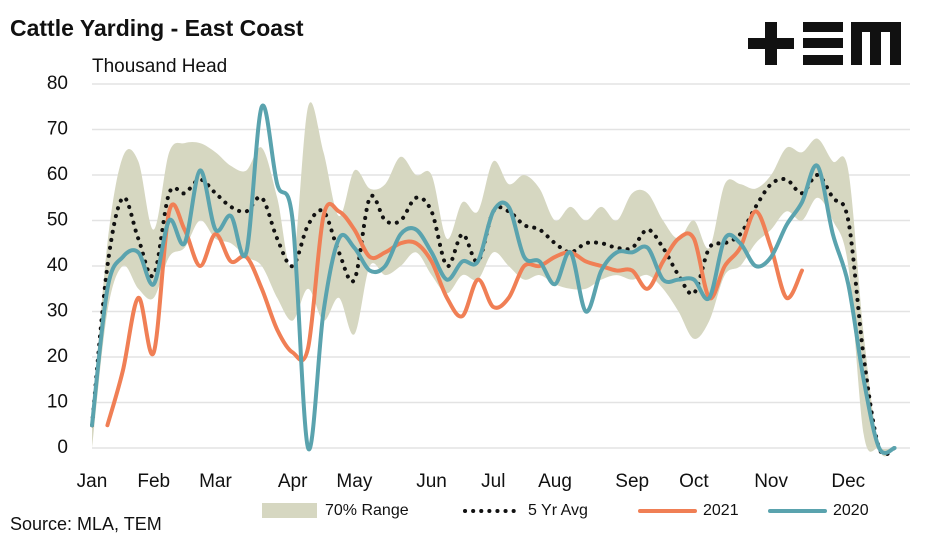  I want to click on x-tick-label: Jan, so click(92, 481).